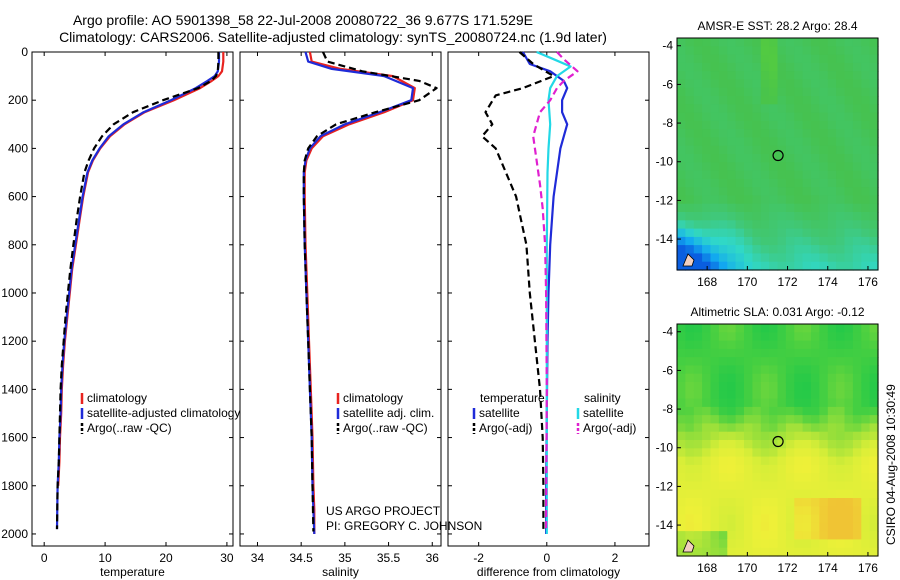 Image resolution: width=900 pixels, height=580 pixels. Describe the element at coordinates (24, 52) in the screenshot. I see `temperature-ytick-label: 0` at that location.